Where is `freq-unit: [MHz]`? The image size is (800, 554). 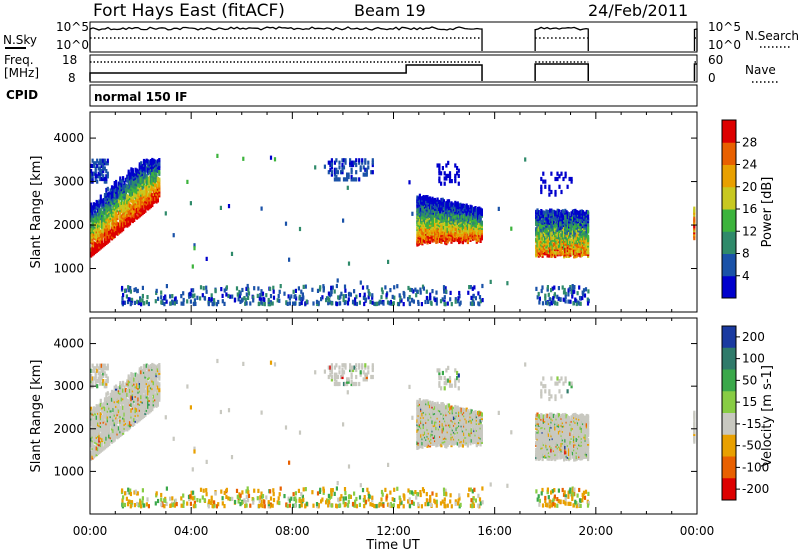
freq-unit: [MHz] is located at coordinates (21, 73).